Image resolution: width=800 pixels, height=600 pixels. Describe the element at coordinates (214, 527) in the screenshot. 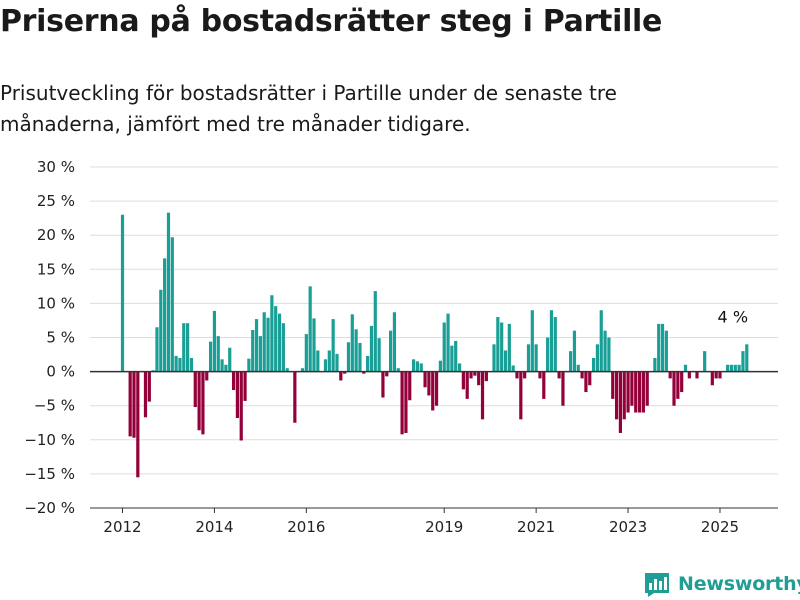

I see `x-tick-label: 2014` at that location.